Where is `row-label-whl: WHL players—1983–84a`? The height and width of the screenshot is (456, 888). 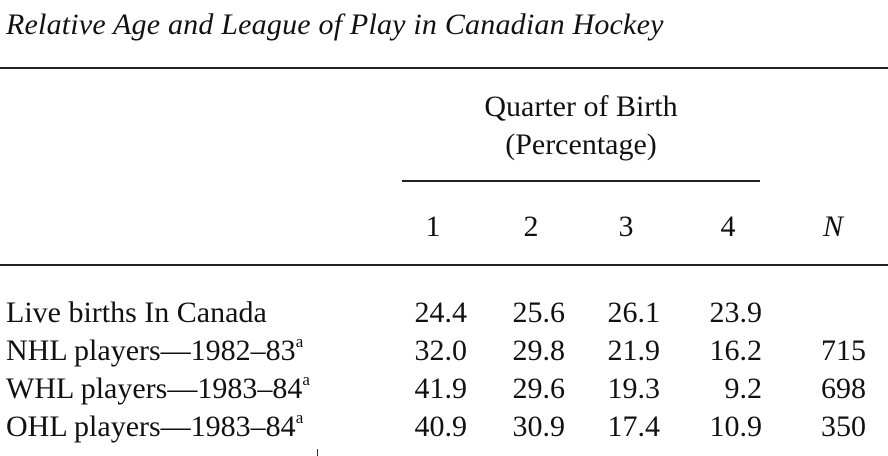
row-label-whl: WHL players—1983–84a is located at coordinates (158, 388).